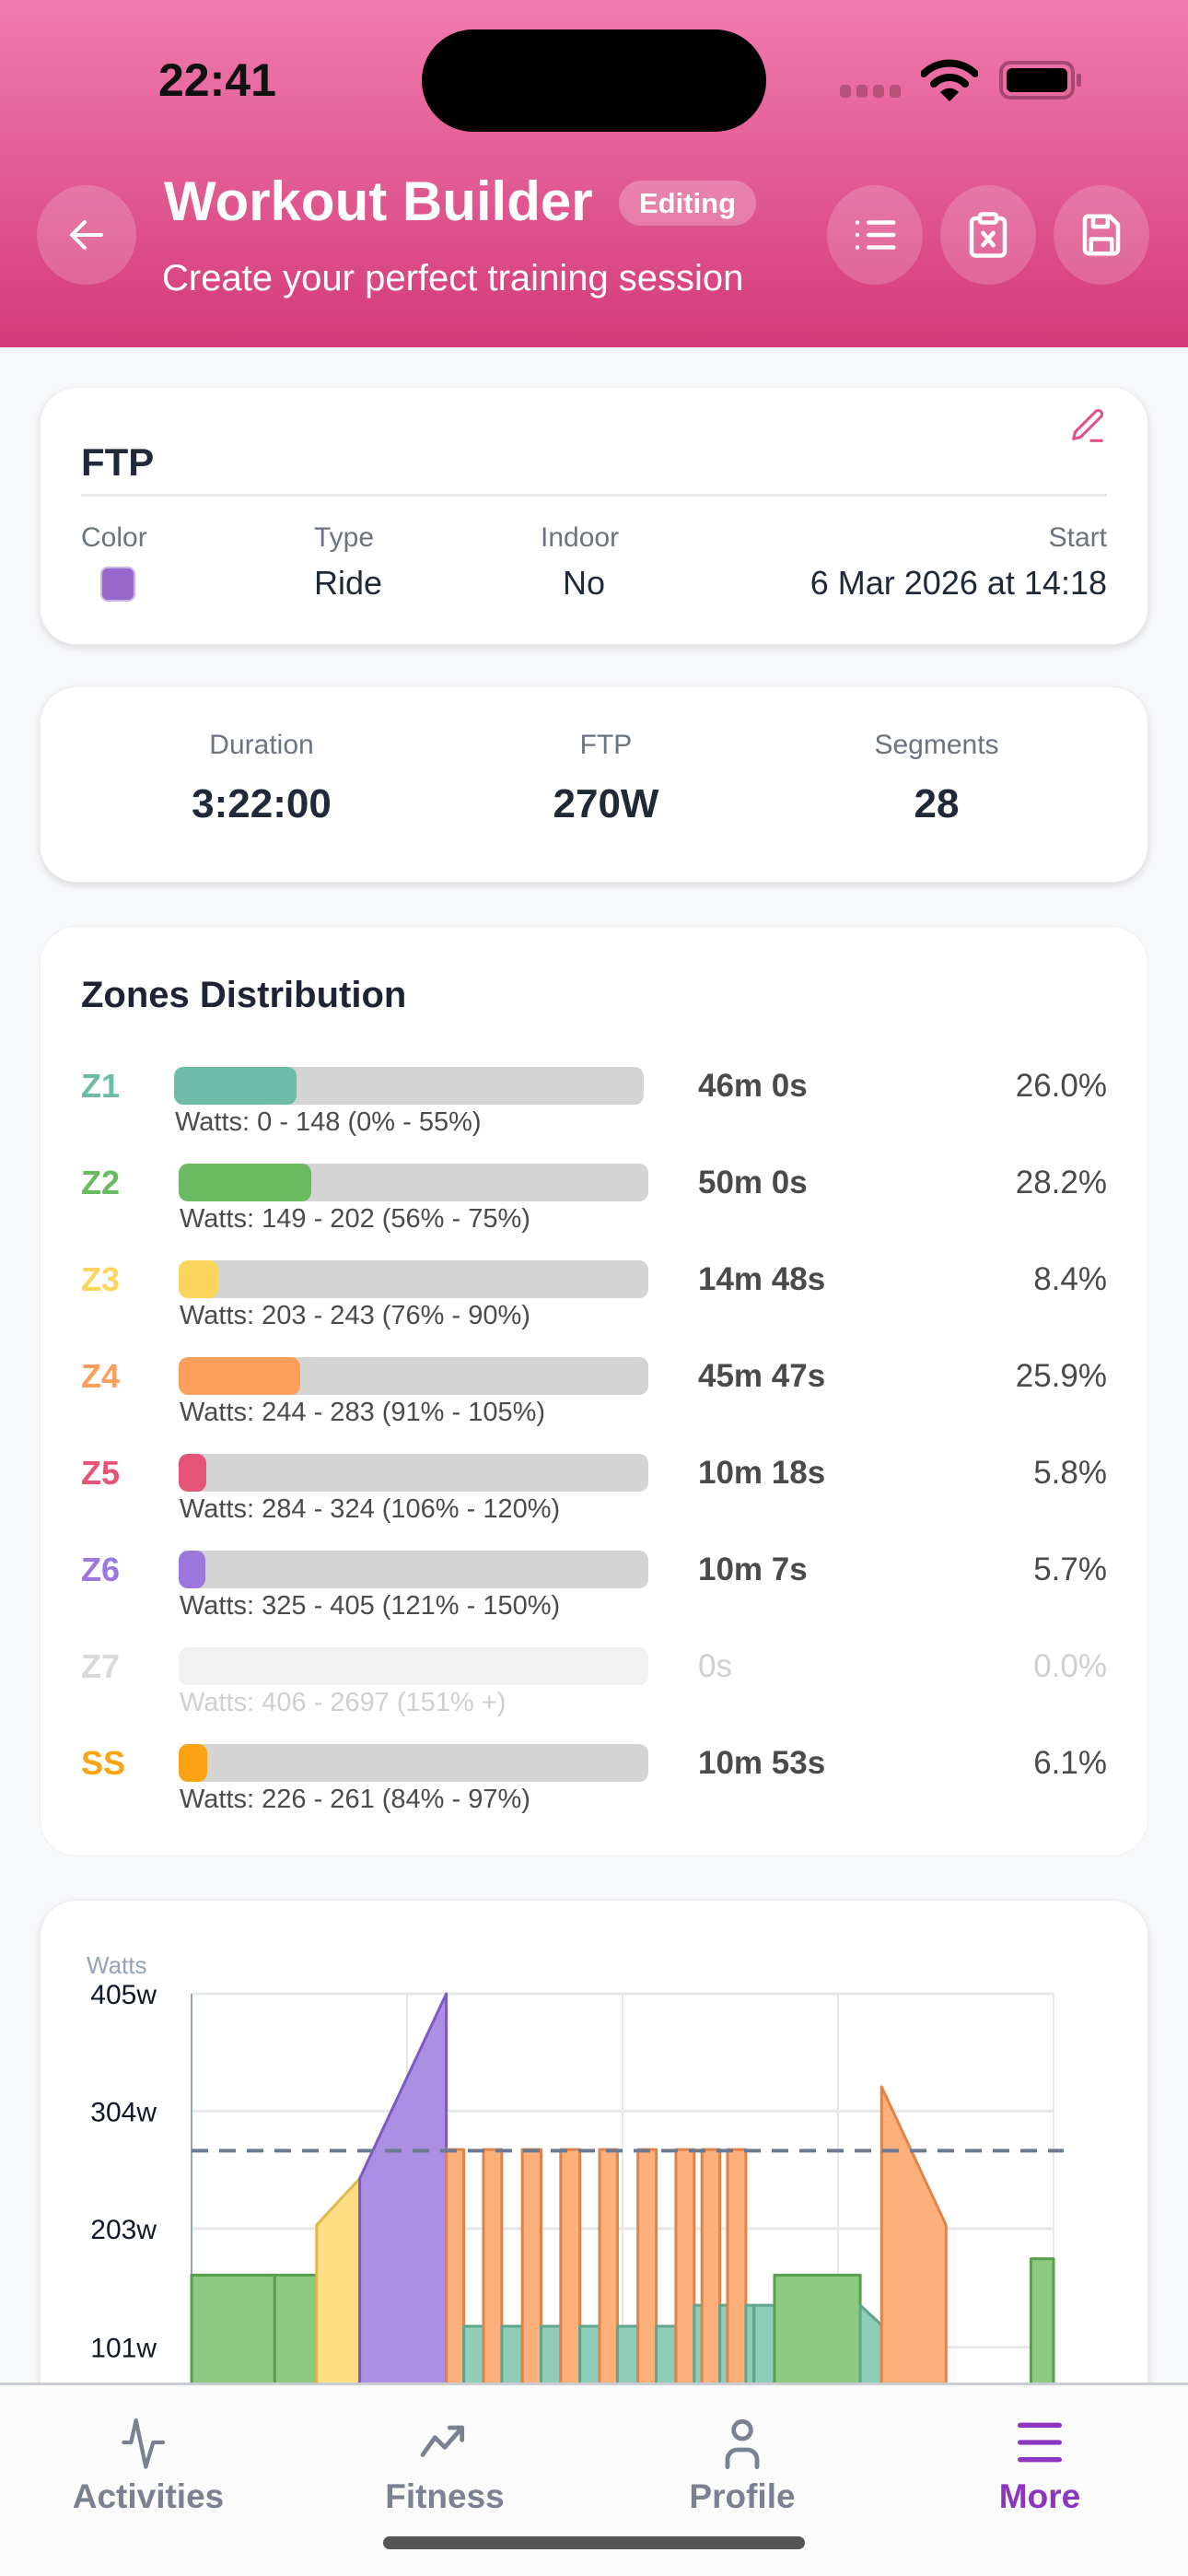 The height and width of the screenshot is (2576, 1188). I want to click on indoor-label: Indoor, so click(580, 537).